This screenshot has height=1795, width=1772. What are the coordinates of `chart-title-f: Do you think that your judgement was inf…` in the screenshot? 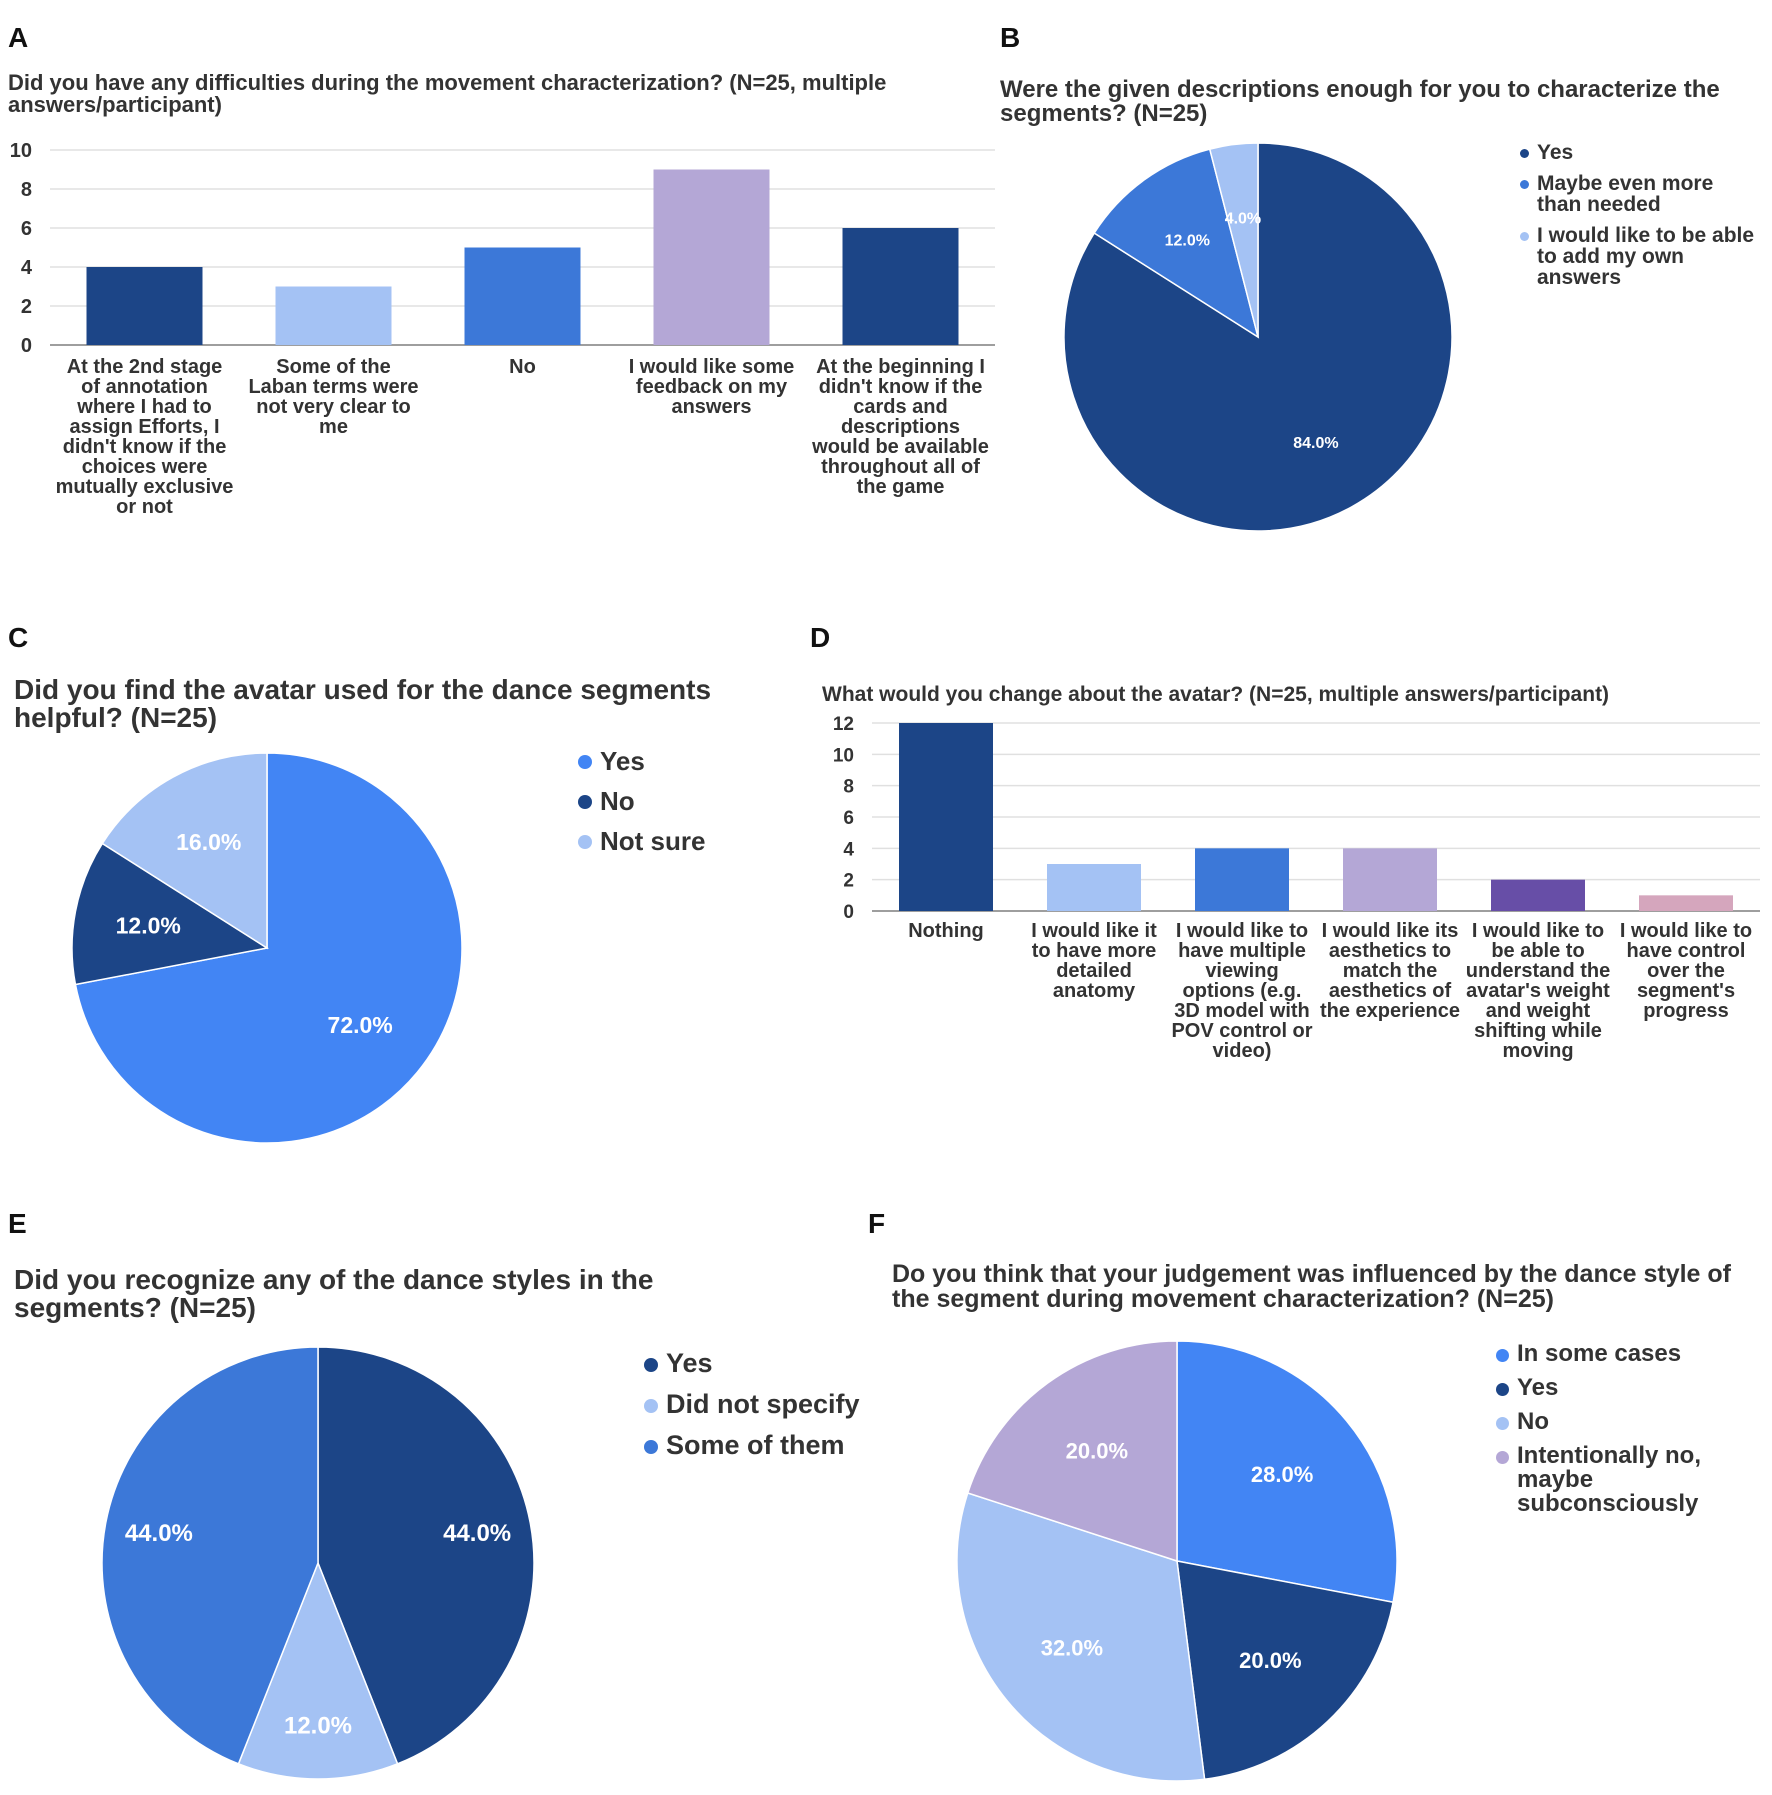 It's located at (1312, 1286).